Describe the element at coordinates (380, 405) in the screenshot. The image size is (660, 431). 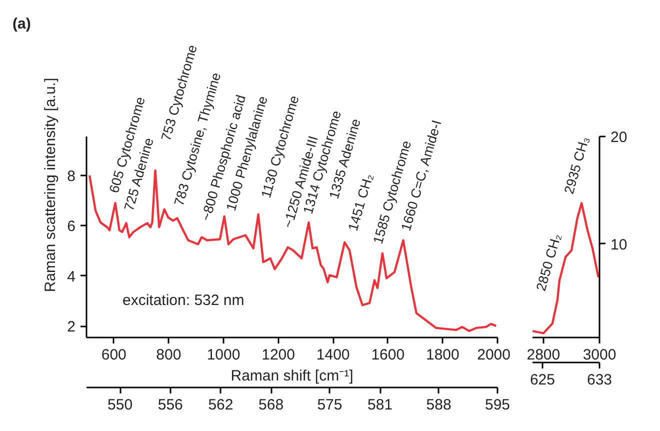
I see `x2-tick-label: 581` at that location.